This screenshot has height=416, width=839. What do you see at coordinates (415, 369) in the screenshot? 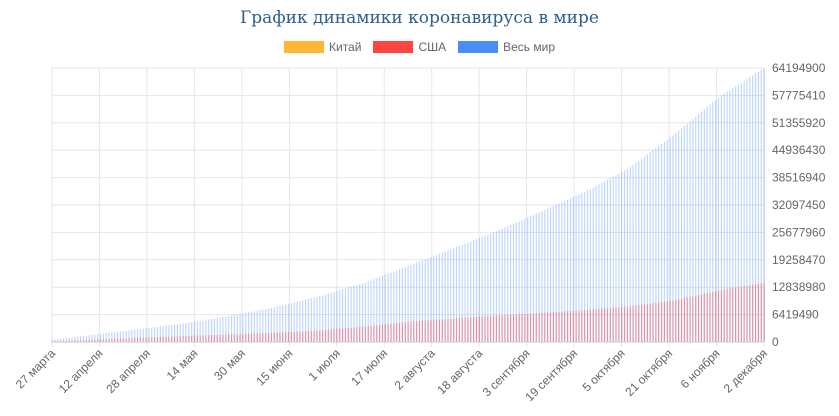
I see `x-tick-label: 2 августа` at bounding box center [415, 369].